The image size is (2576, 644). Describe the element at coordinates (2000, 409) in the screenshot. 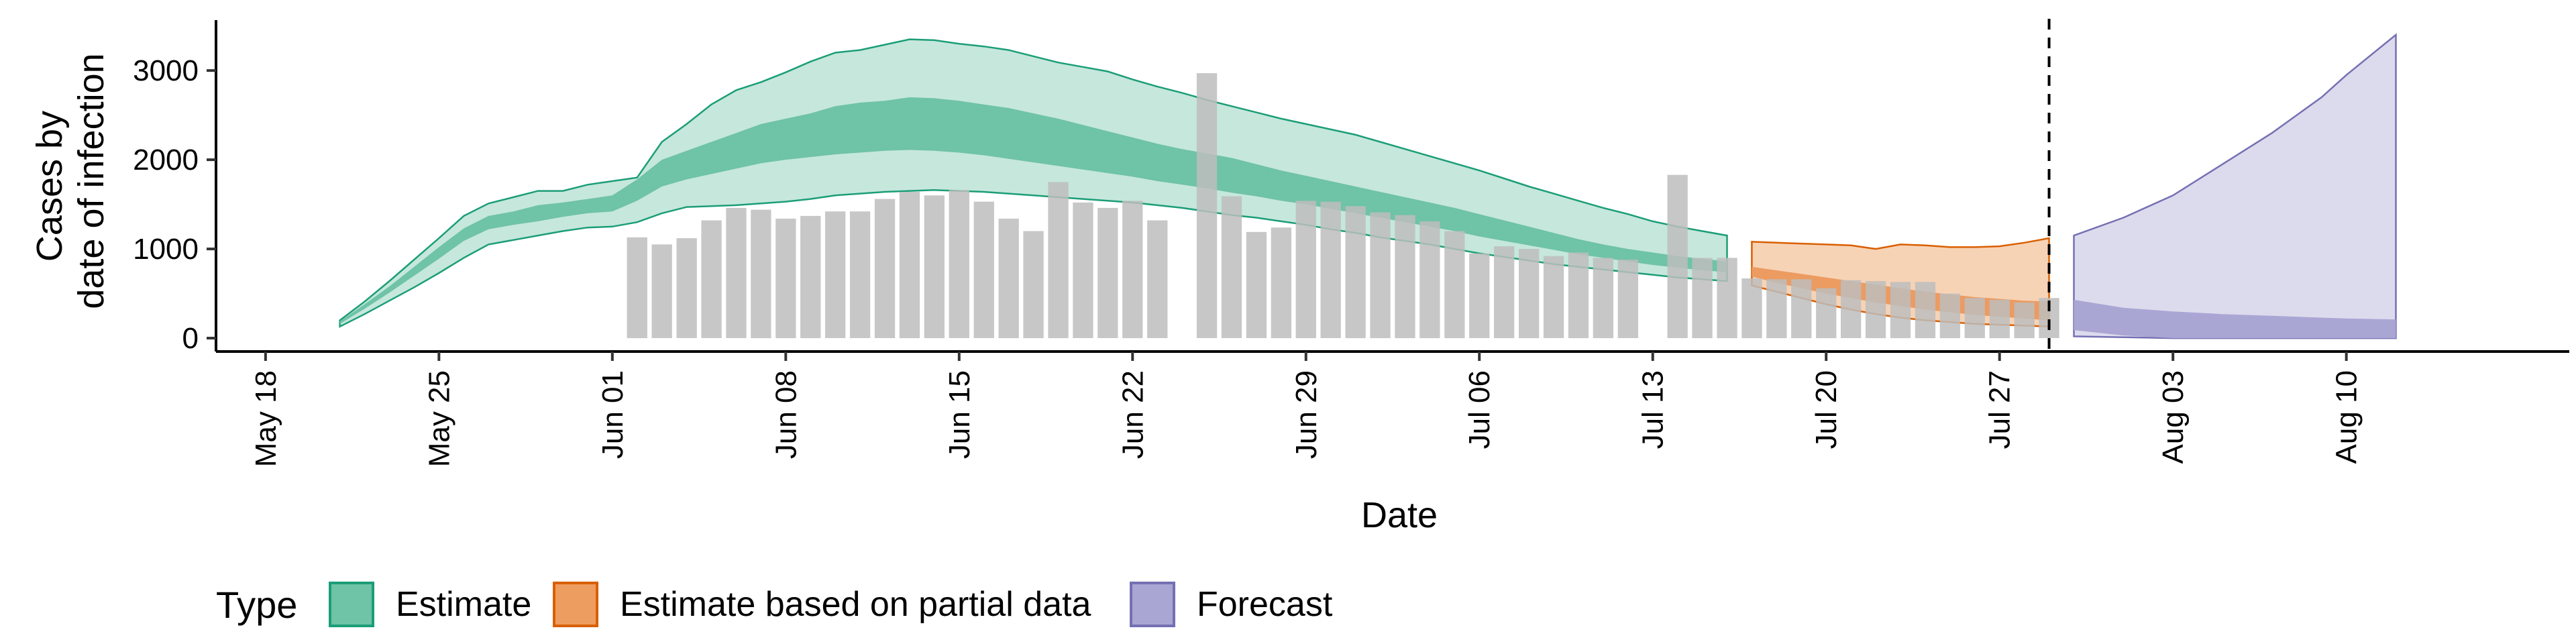

I see `x-tick-label: Jul 27` at that location.